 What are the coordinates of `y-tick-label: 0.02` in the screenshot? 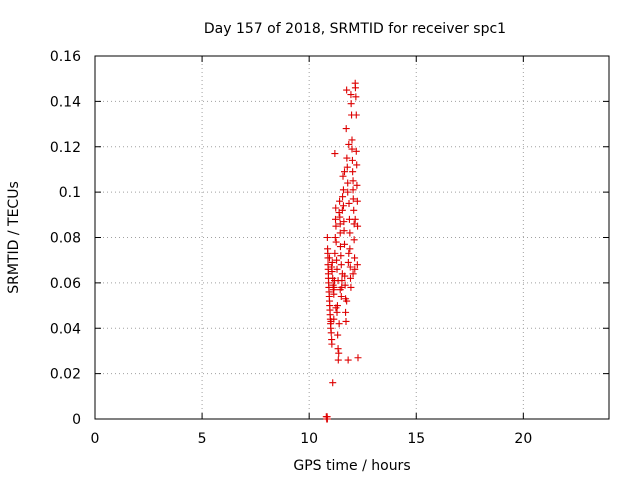 It's located at (65, 375).